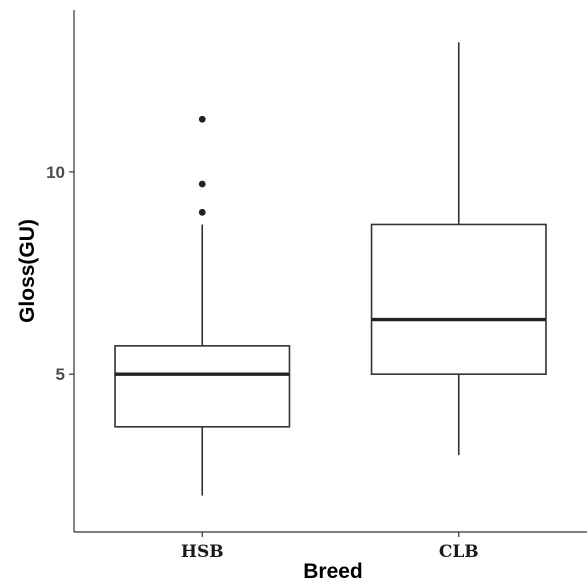 This screenshot has width=587, height=582. Describe the element at coordinates (60, 273) in the screenshot. I see `y-axis-ticks: 5 10` at that location.